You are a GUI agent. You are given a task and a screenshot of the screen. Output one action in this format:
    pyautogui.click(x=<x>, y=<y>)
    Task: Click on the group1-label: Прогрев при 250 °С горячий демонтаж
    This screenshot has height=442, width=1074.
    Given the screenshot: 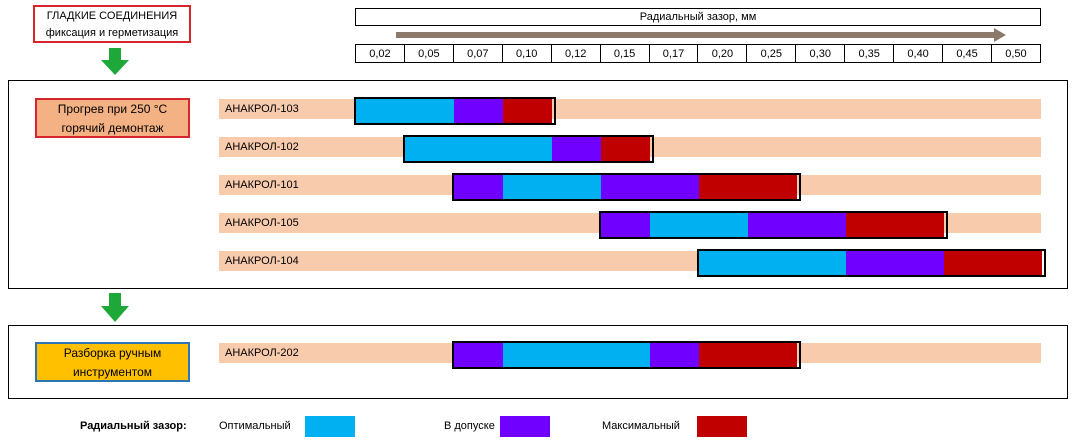 What is the action you would take?
    pyautogui.click(x=112, y=118)
    